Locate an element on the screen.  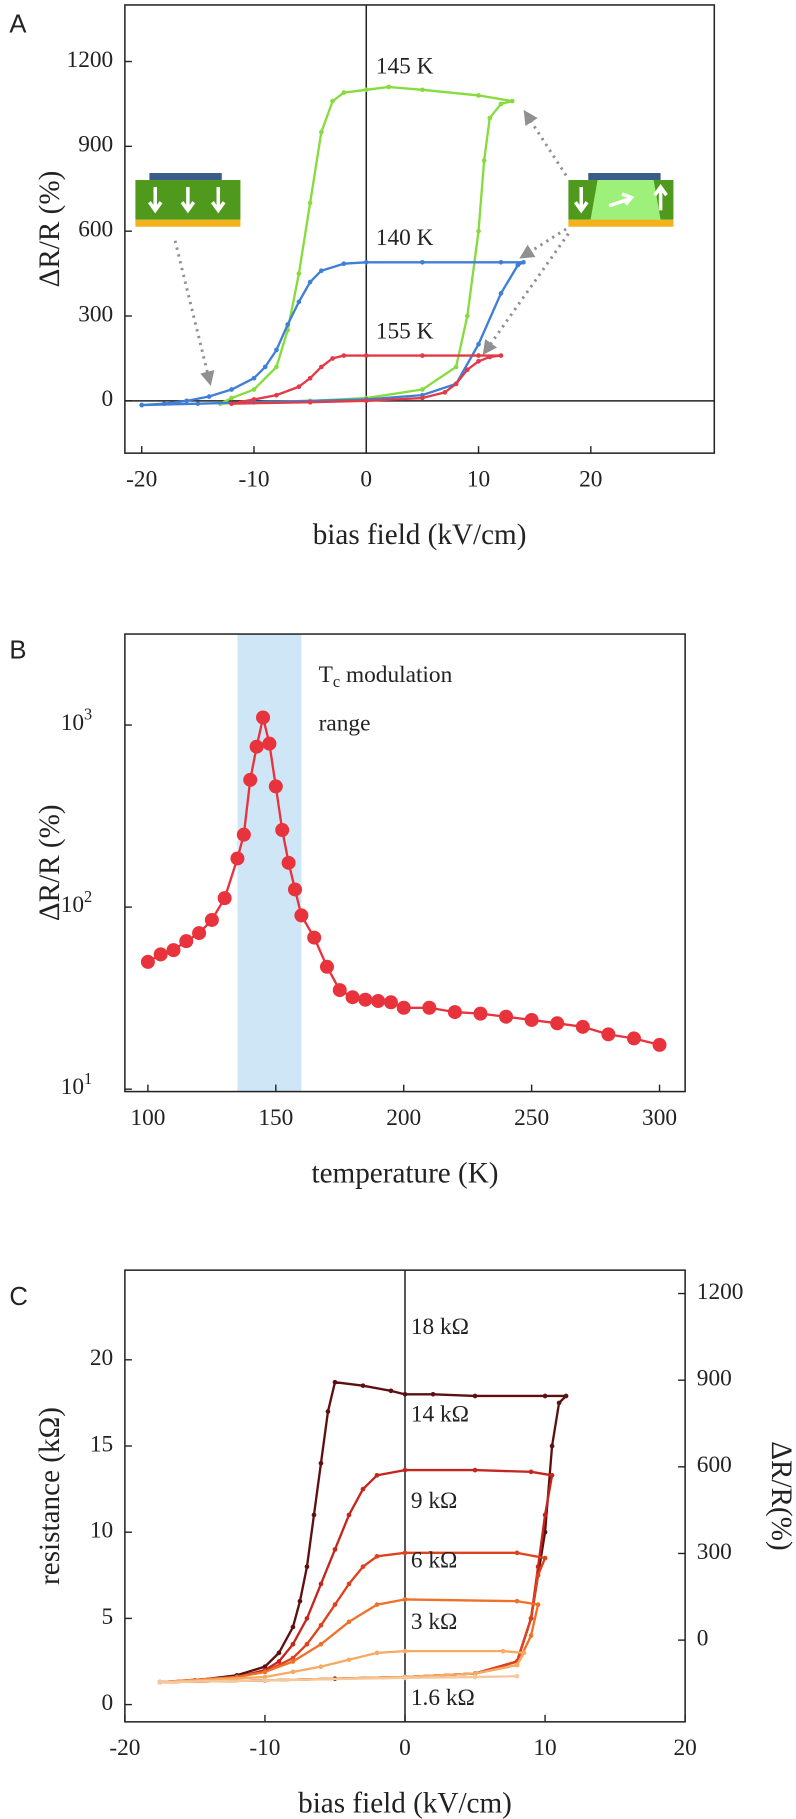
x-tick-label: 100 is located at coordinates (147, 1118).